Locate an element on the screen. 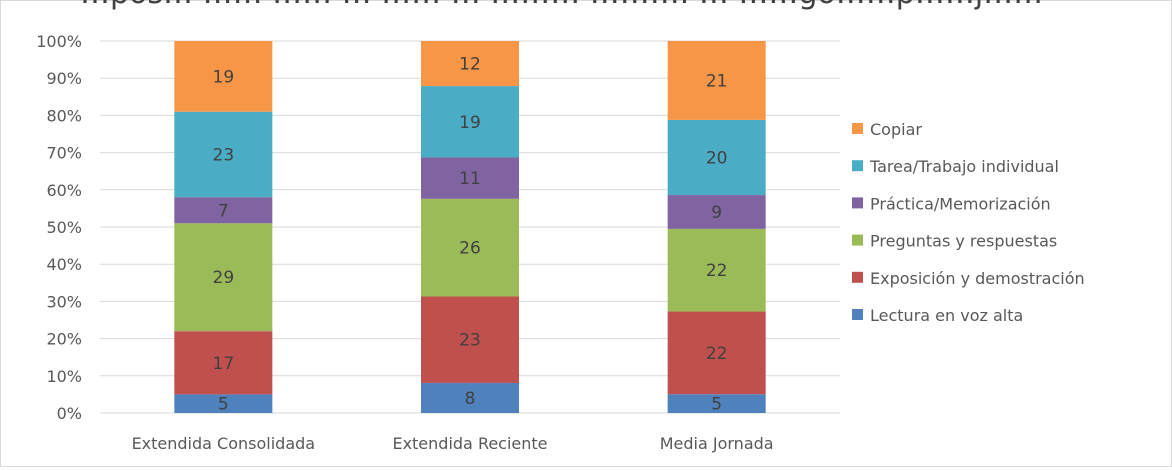 The height and width of the screenshot is (471, 1172). data-label: 21 is located at coordinates (717, 81).